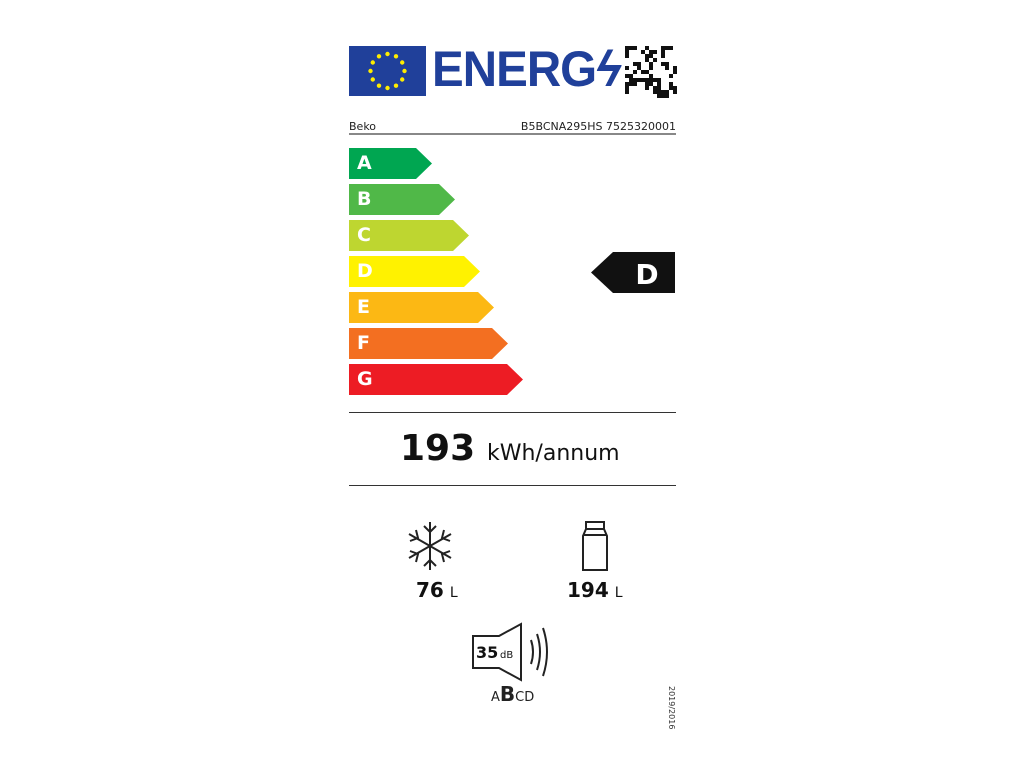  I want to click on class-letter: D, so click(365, 271).